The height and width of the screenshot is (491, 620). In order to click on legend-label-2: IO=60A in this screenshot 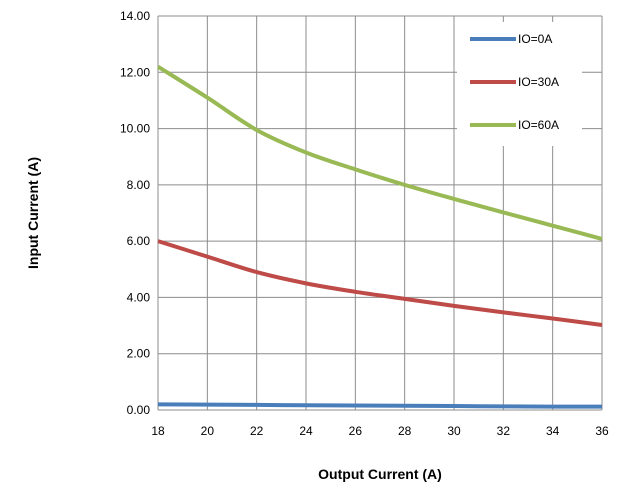, I will do `click(538, 125)`.